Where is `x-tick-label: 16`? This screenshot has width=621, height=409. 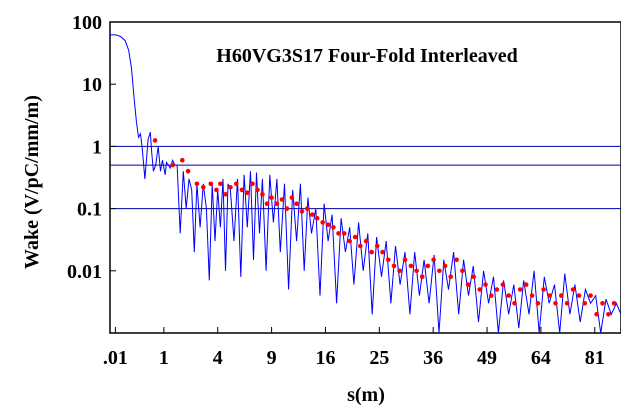 x-tick-label: 16 is located at coordinates (325, 358).